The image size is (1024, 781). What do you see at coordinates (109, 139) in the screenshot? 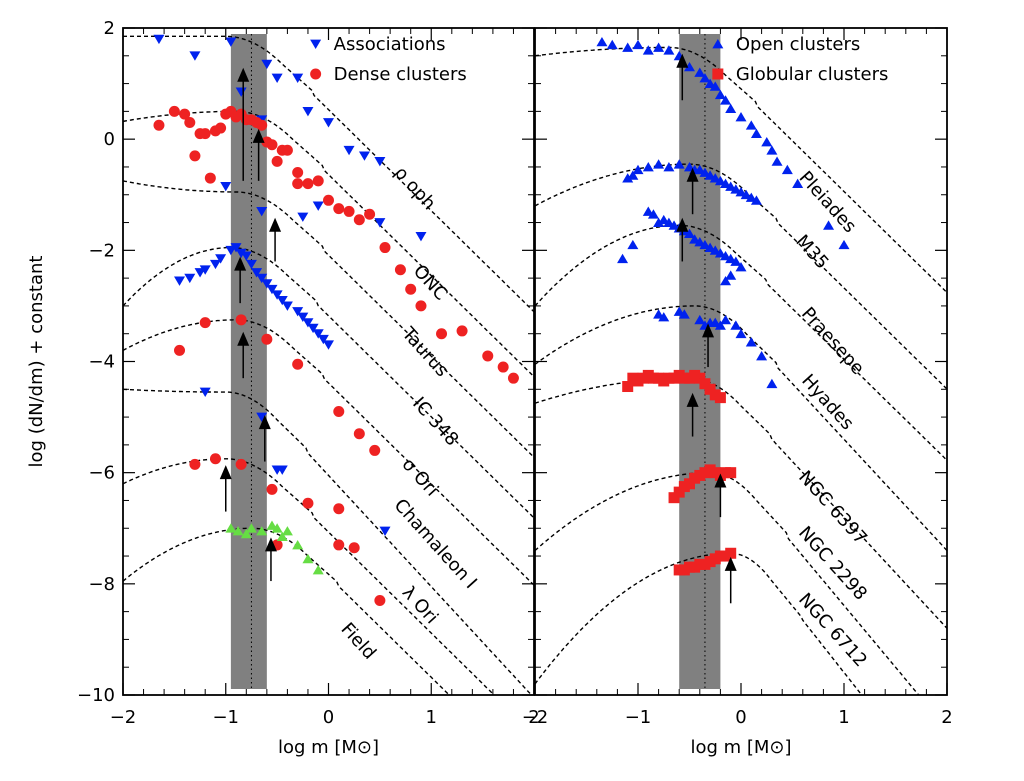
I see `y-tick-label: 0` at bounding box center [109, 139].